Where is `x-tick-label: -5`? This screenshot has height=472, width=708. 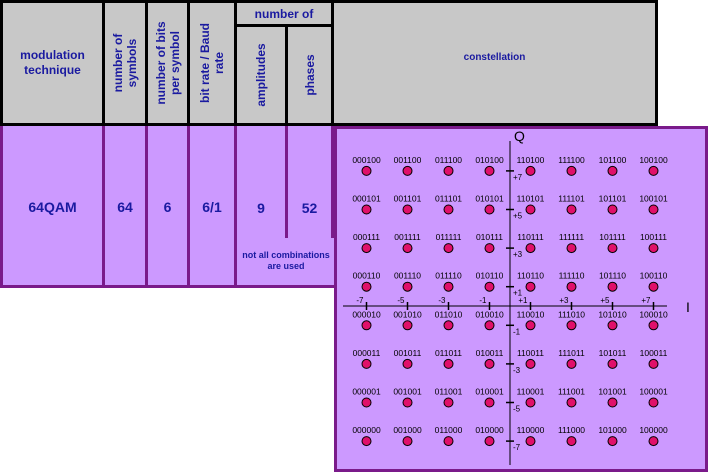 x-tick-label: -5 is located at coordinates (401, 300).